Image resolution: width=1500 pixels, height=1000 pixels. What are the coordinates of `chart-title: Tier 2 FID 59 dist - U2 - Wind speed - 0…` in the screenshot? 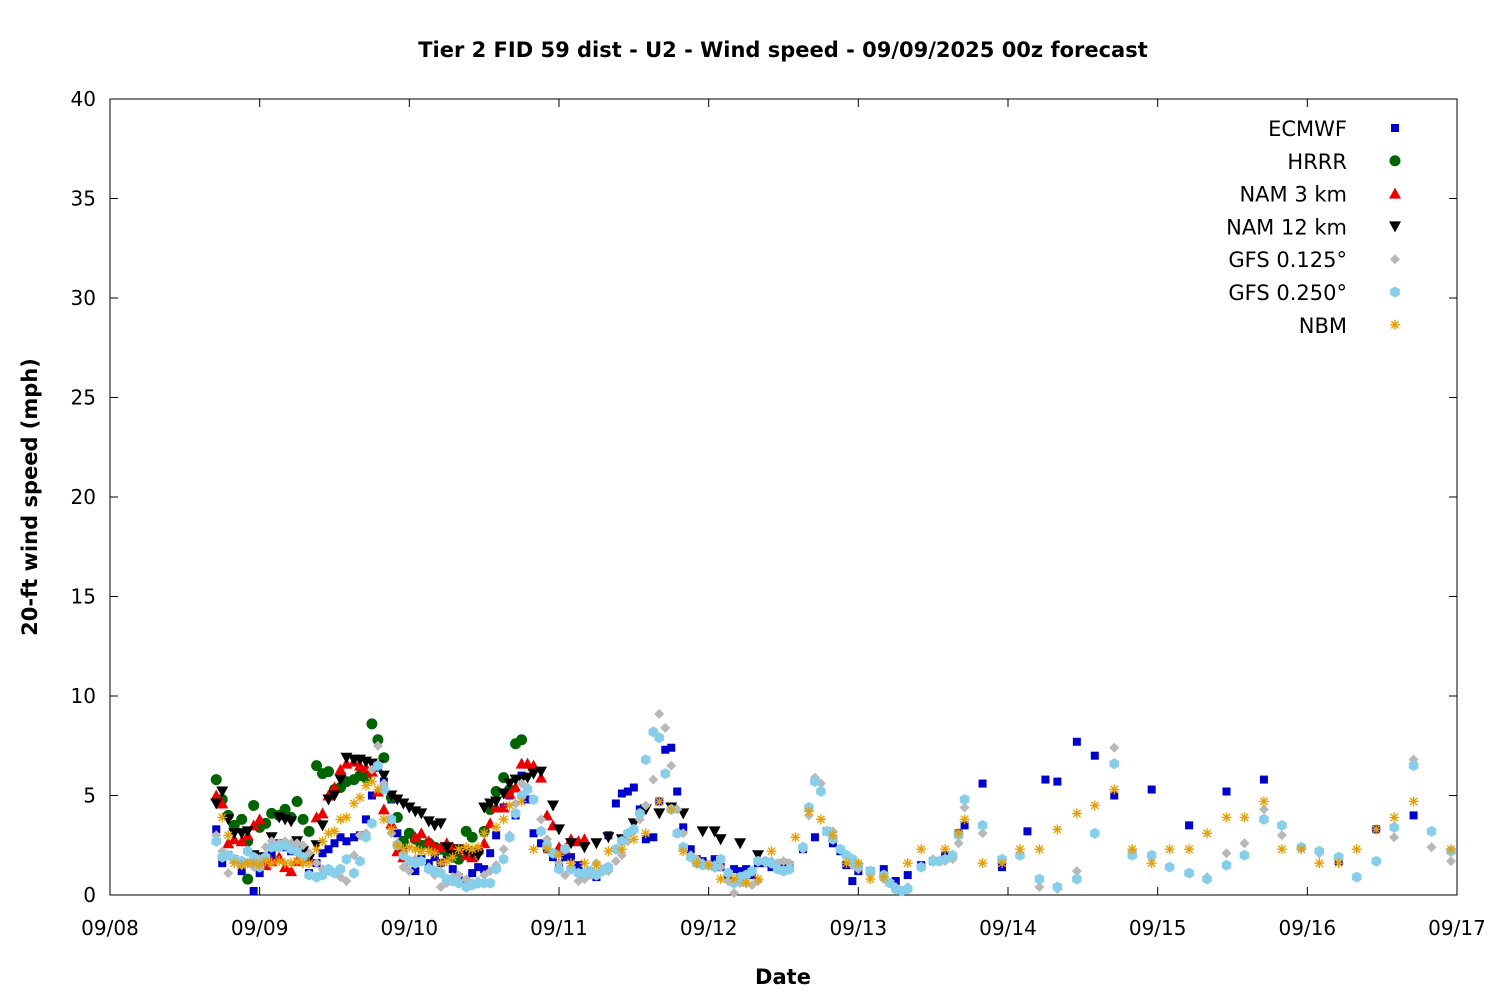 It's located at (783, 50).